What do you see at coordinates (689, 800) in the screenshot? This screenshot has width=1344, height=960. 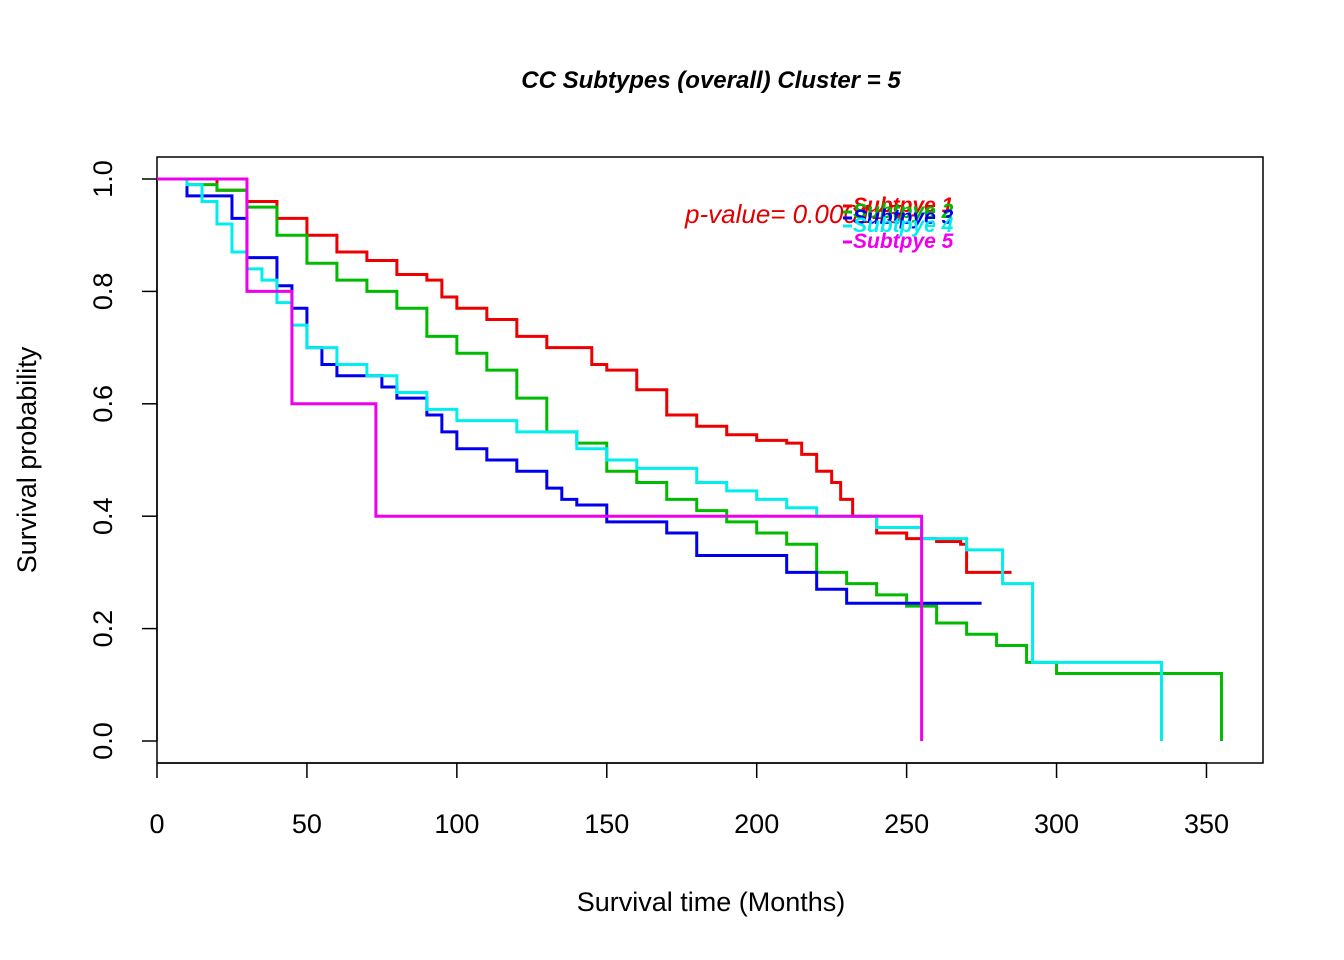 I see `x-axis: 0 50 100 150 200 250 300 350` at bounding box center [689, 800].